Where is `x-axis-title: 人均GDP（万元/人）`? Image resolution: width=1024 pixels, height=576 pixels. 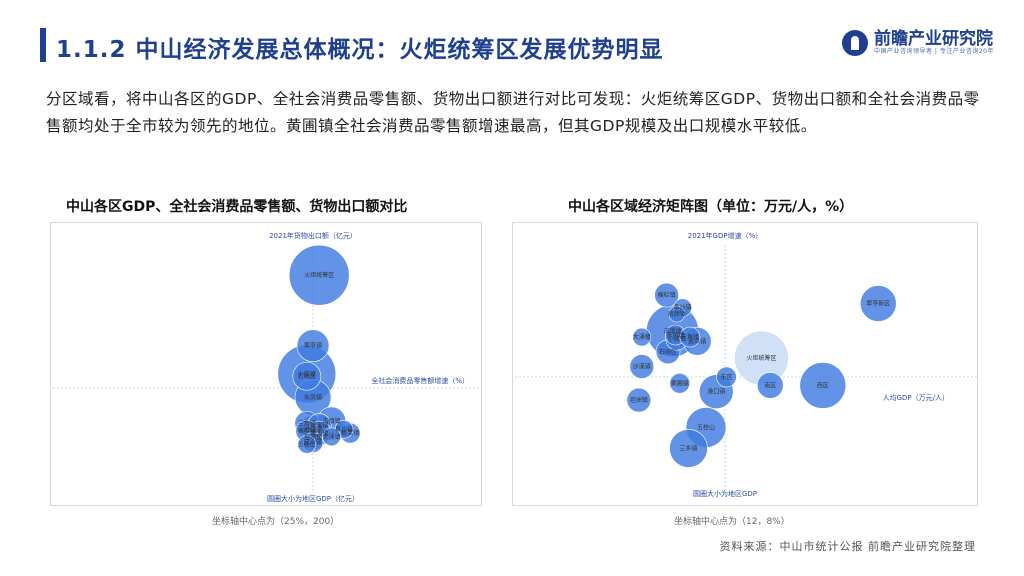
x-axis-title: 人均GDP（万元/人） is located at coordinates (916, 397).